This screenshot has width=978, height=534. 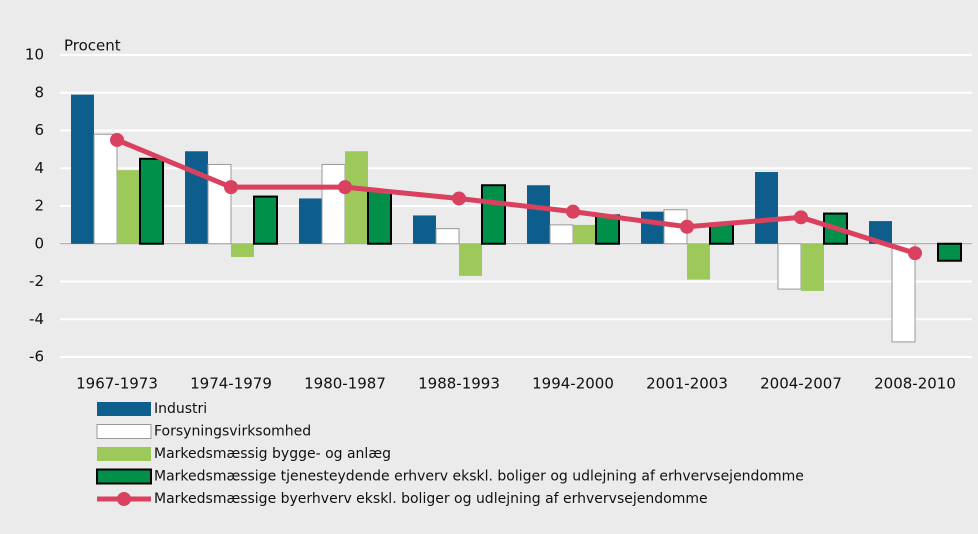 What do you see at coordinates (34, 55) in the screenshot?
I see `y-tick-label: 10` at bounding box center [34, 55].